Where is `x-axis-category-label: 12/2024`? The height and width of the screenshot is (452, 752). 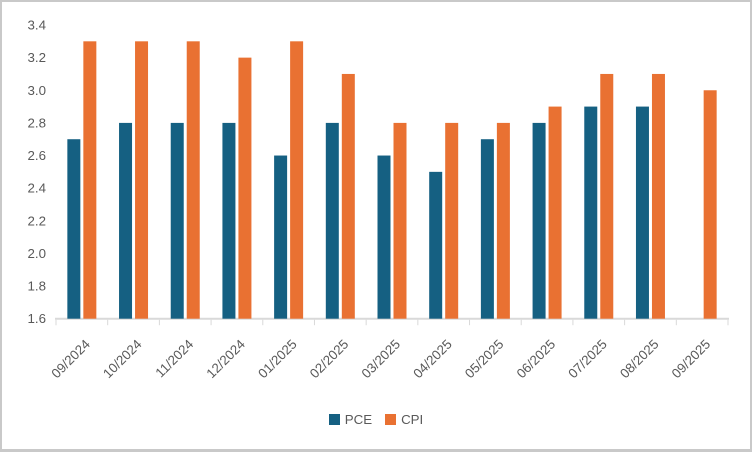
x-axis-category-label: 12/2024 is located at coordinates (225, 359).